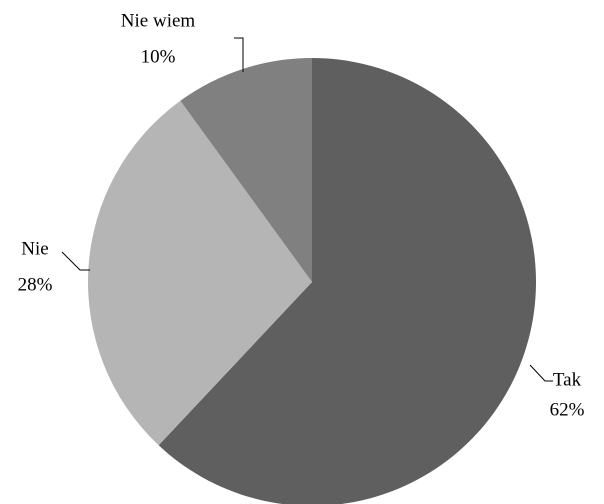 The width and height of the screenshot is (604, 504). What do you see at coordinates (567, 409) in the screenshot?
I see `slice-value-label: 62%` at bounding box center [567, 409].